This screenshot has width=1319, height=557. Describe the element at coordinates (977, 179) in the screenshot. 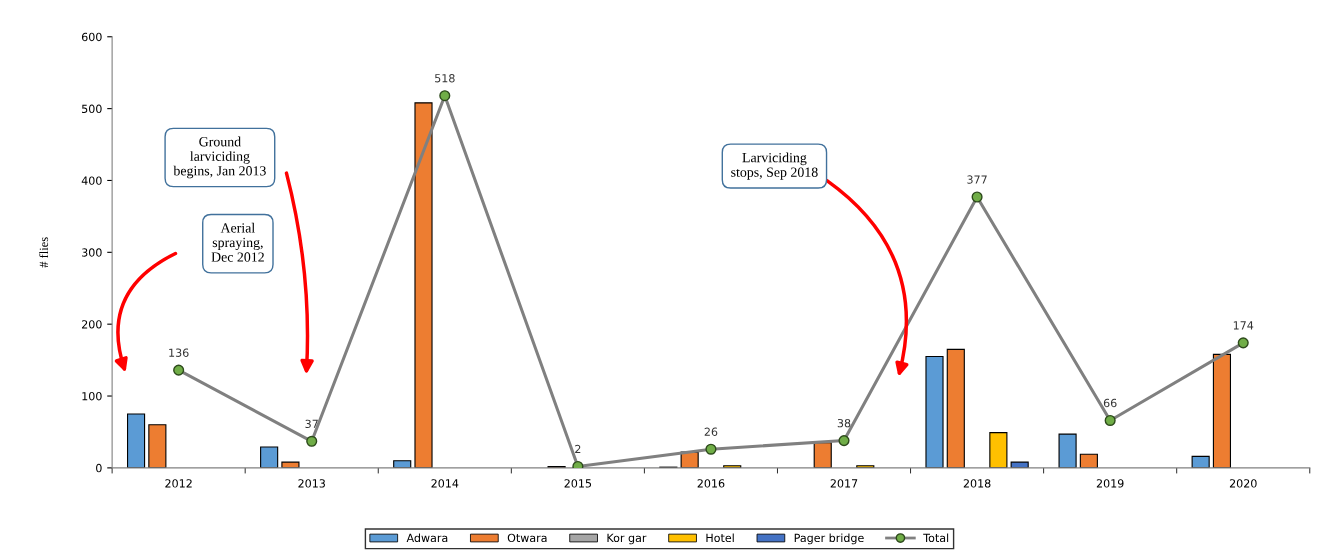

I see `data-label: 377` at that location.